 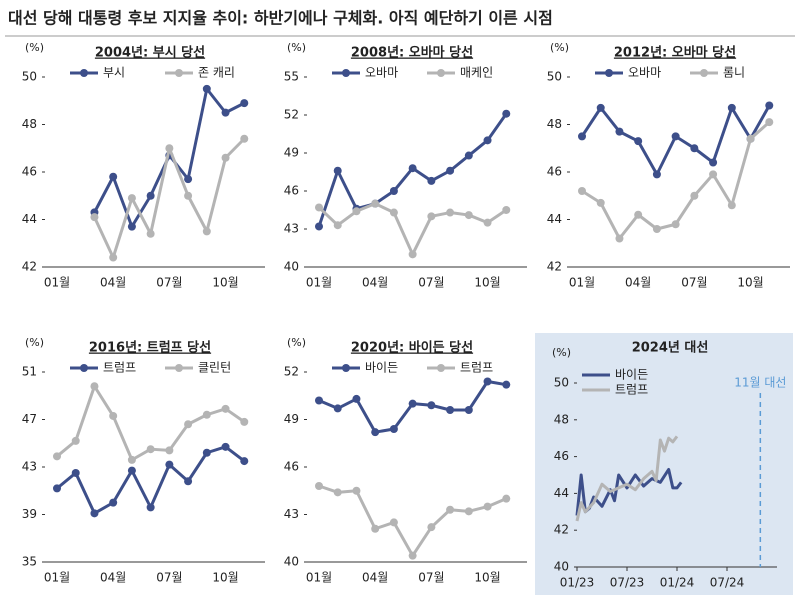 What do you see at coordinates (291, 153) in the screenshot?
I see `y-tick-label: 49` at bounding box center [291, 153].